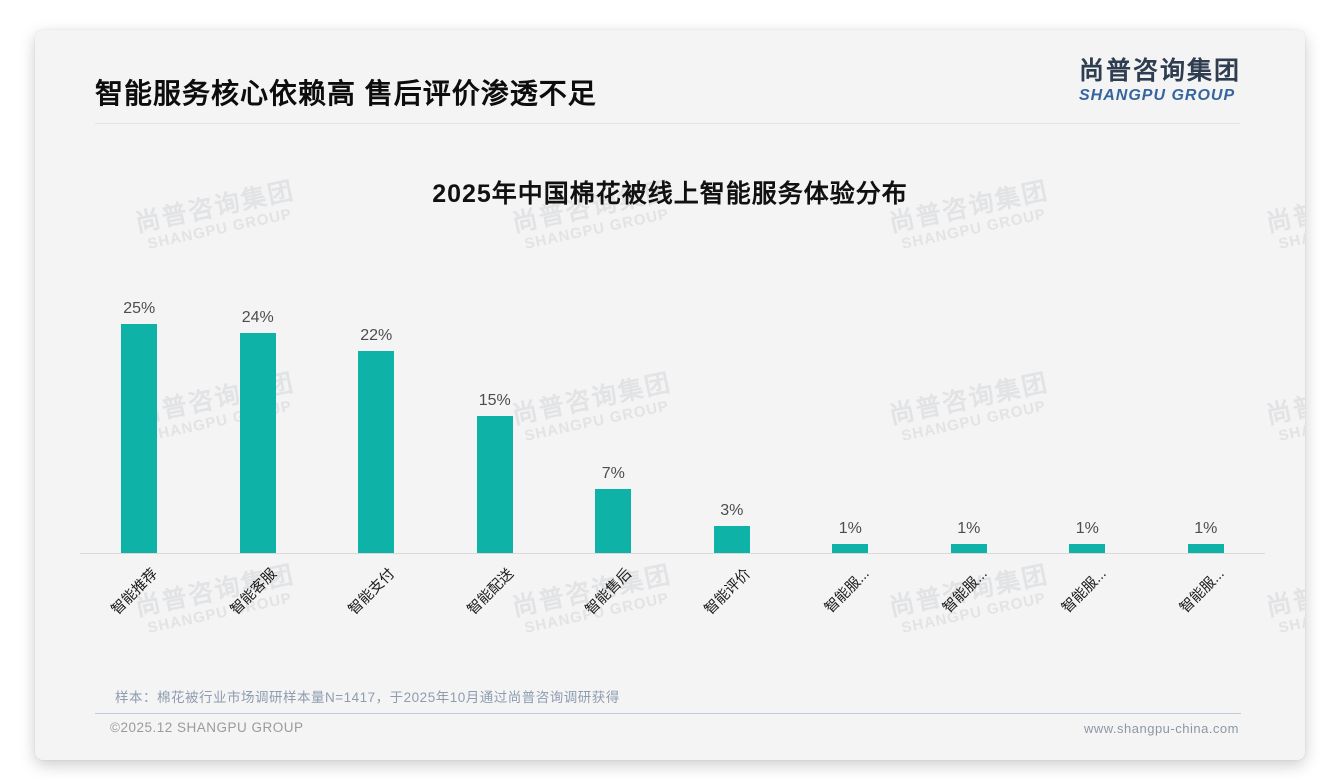  Describe the element at coordinates (668, 713) in the screenshot. I see `footer-divider` at that location.